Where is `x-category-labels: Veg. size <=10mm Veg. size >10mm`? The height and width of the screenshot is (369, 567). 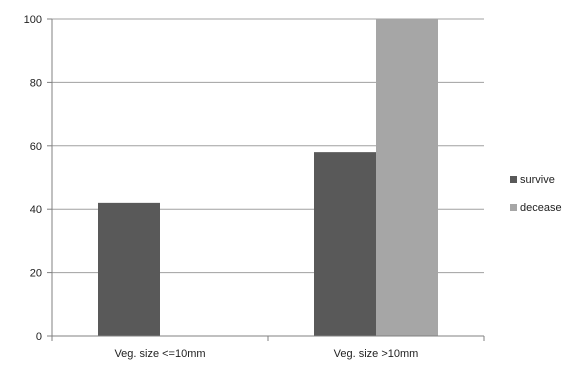 x-category-labels: Veg. size <=10mm Veg. size >10mm is located at coordinates (266, 354).